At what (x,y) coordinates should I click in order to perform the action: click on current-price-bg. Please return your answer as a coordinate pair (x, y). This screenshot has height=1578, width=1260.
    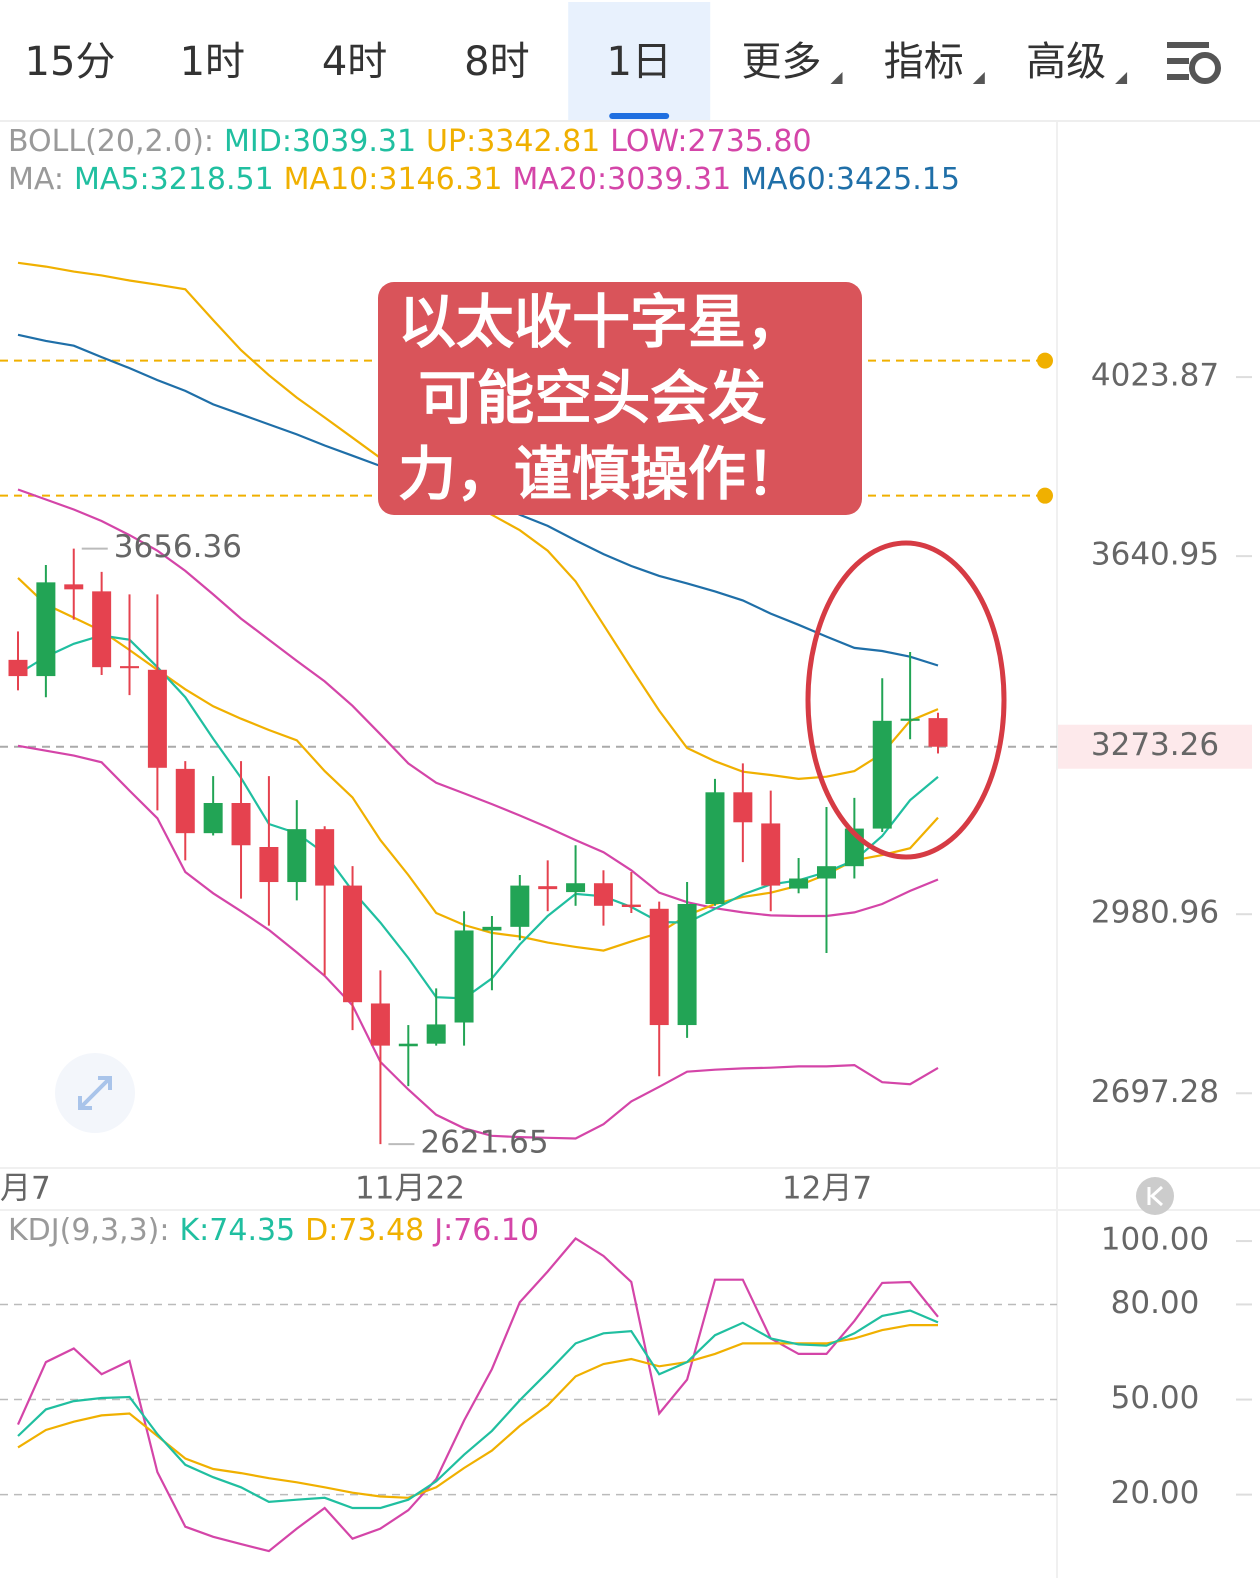
    Looking at the image, I should click on (1155, 746).